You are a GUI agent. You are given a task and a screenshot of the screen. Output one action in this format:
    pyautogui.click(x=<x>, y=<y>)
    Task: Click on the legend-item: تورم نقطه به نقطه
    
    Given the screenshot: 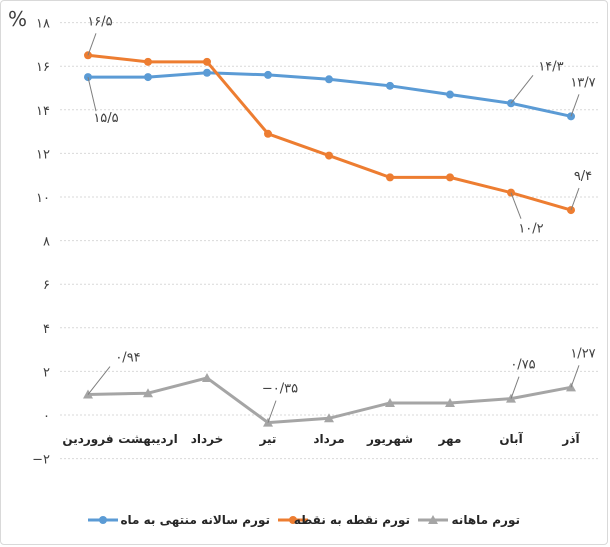 What is the action you would take?
    pyautogui.click(x=344, y=520)
    